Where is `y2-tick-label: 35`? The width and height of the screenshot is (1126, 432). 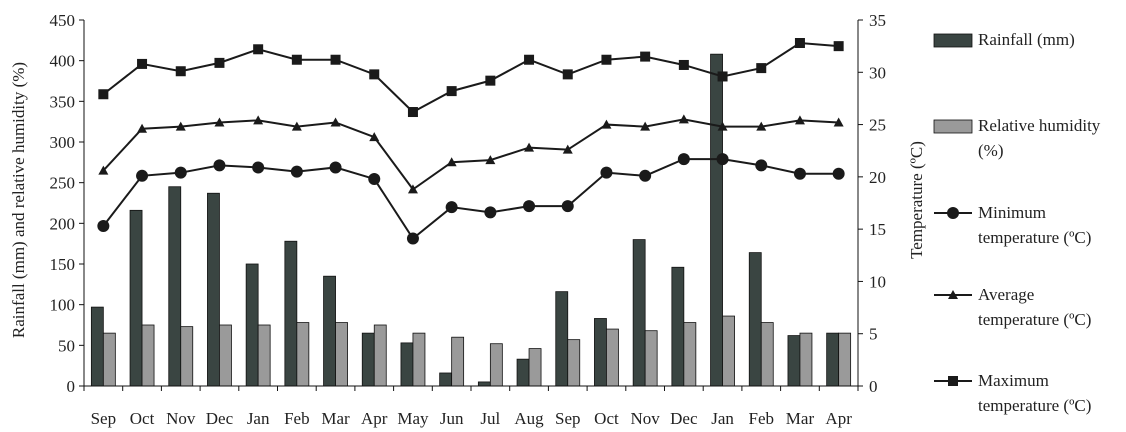 y2-tick-label: 35 is located at coordinates (877, 20).